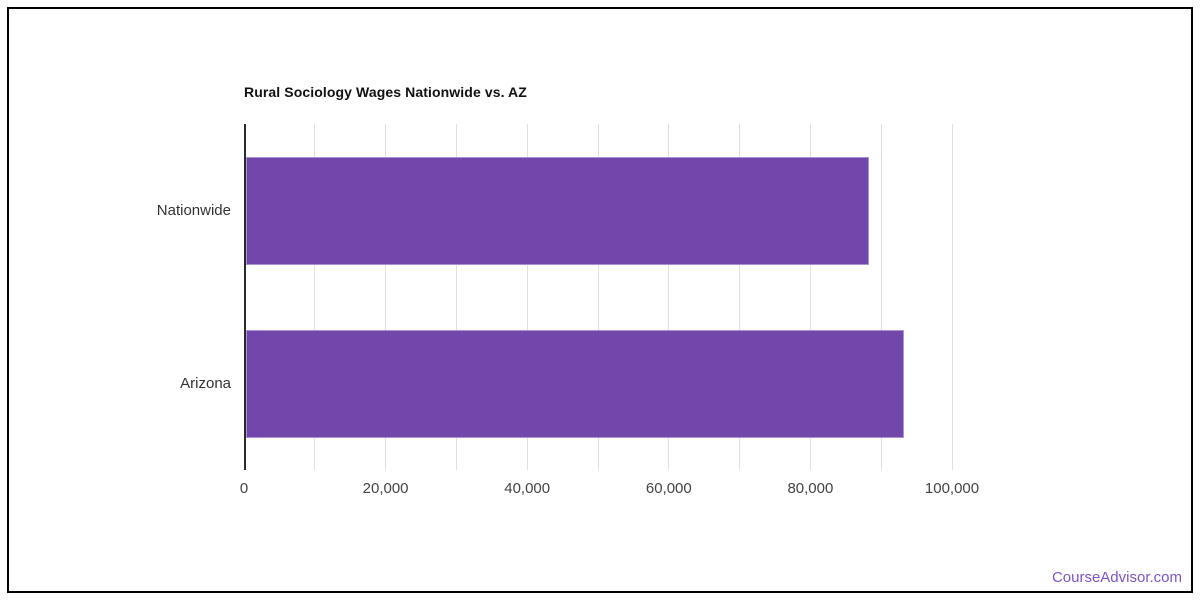 This screenshot has height=600, width=1200. I want to click on x-tick-label: 100,000, so click(952, 488).